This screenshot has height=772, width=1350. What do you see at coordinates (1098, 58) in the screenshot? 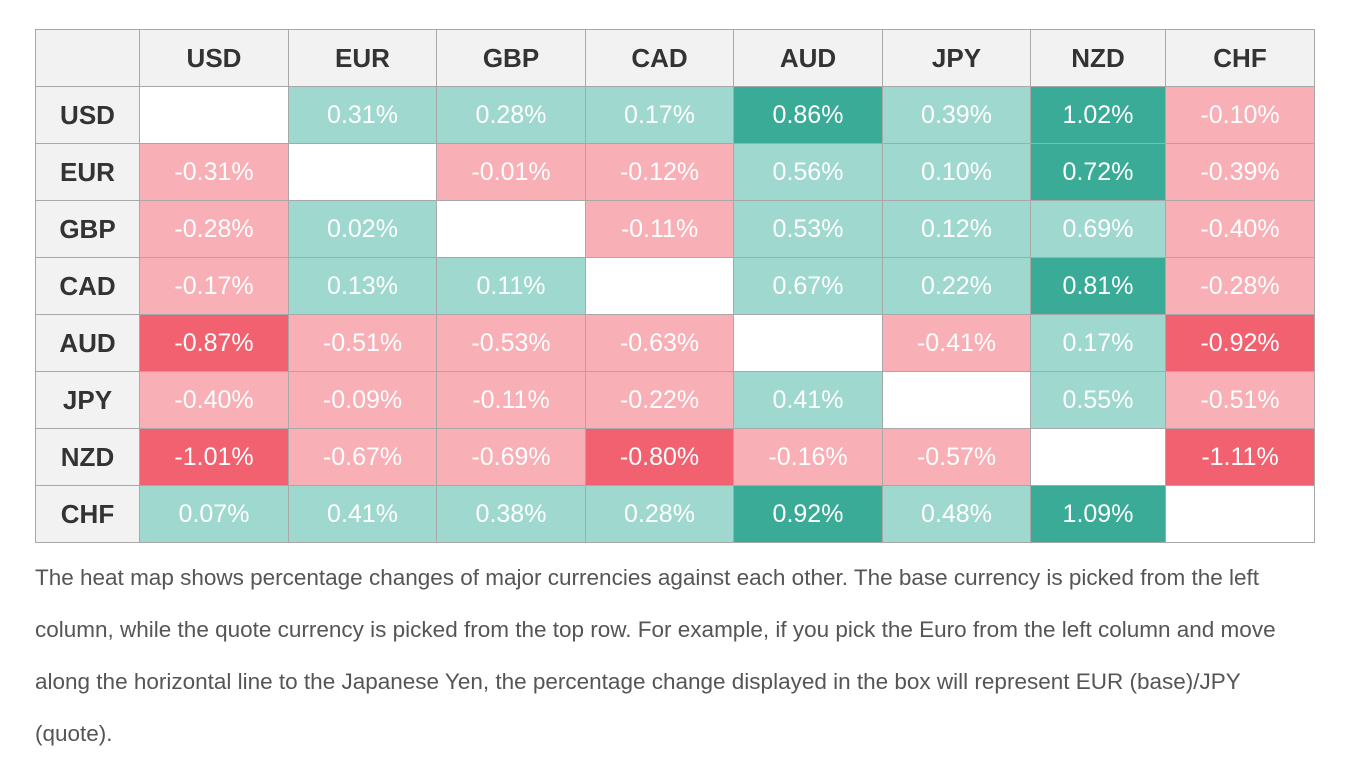
I see `column-header: NZD` at bounding box center [1098, 58].